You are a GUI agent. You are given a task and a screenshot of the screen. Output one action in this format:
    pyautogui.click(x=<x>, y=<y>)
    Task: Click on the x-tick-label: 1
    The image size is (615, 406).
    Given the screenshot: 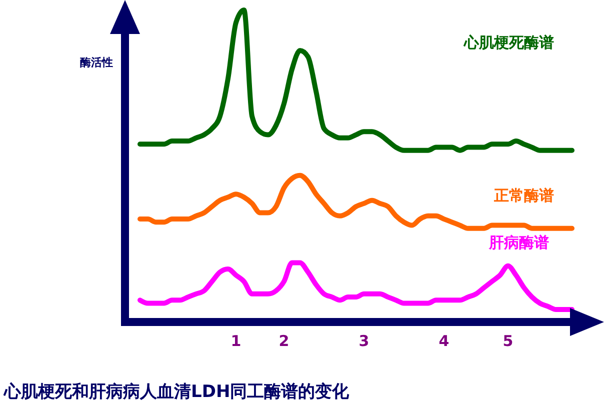 What is the action you would take?
    pyautogui.click(x=236, y=341)
    